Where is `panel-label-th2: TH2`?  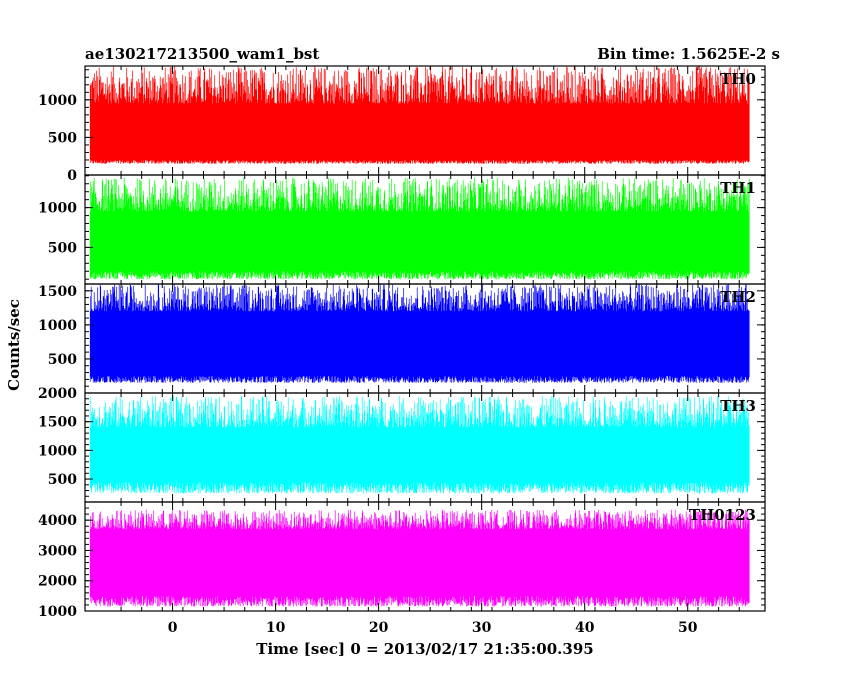 panel-label-th2: TH2 is located at coordinates (738, 297).